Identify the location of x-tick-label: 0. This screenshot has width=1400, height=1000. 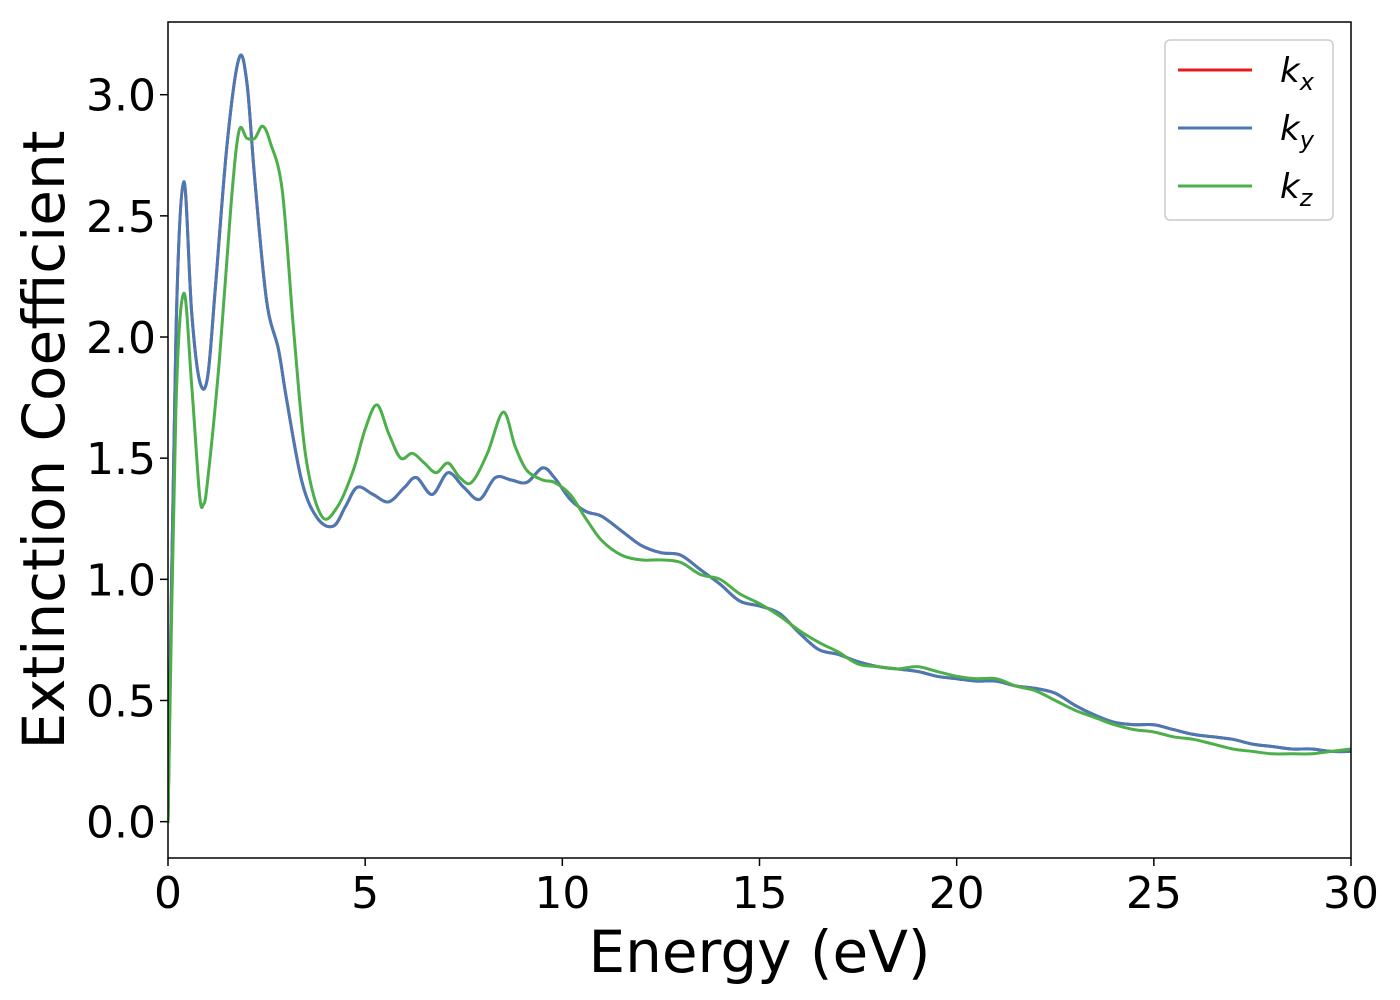
(168, 893).